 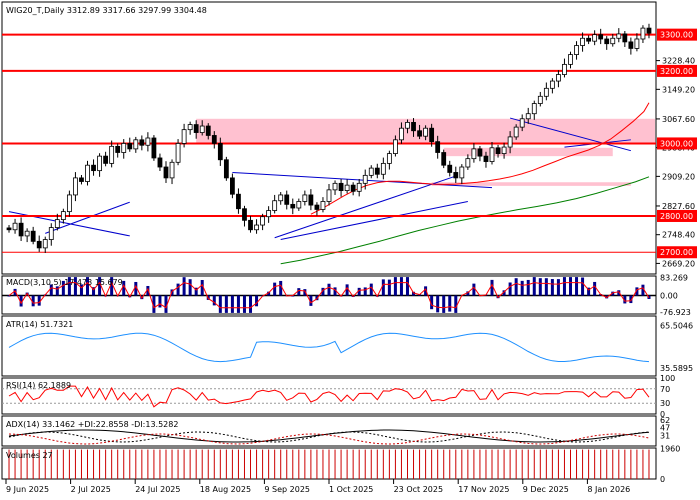 What do you see at coordinates (676, 143) in the screenshot?
I see `level-label: 3000.00` at bounding box center [676, 143].